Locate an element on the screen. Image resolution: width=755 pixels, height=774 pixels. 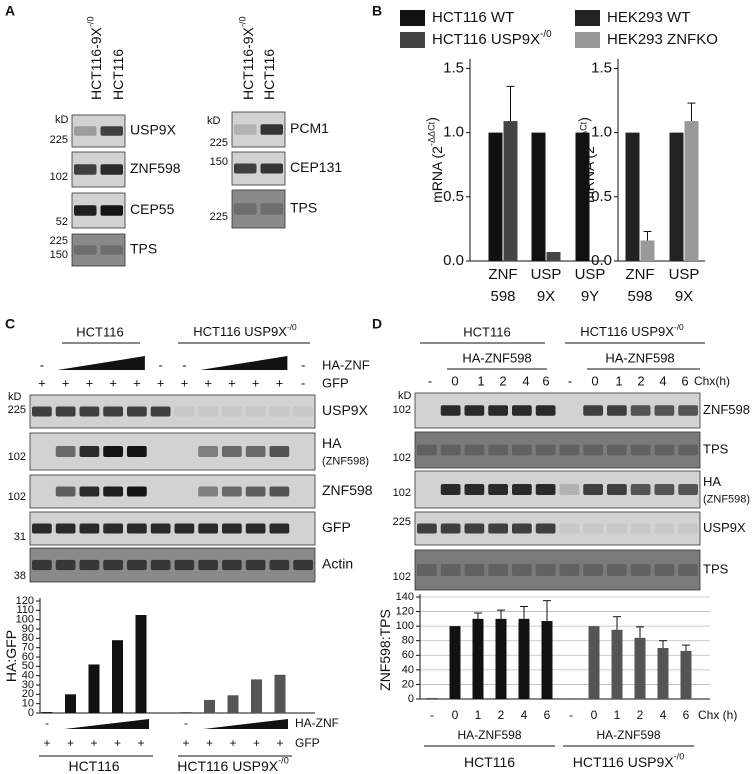
lane-label: HCT116 is located at coordinates (118, 74).